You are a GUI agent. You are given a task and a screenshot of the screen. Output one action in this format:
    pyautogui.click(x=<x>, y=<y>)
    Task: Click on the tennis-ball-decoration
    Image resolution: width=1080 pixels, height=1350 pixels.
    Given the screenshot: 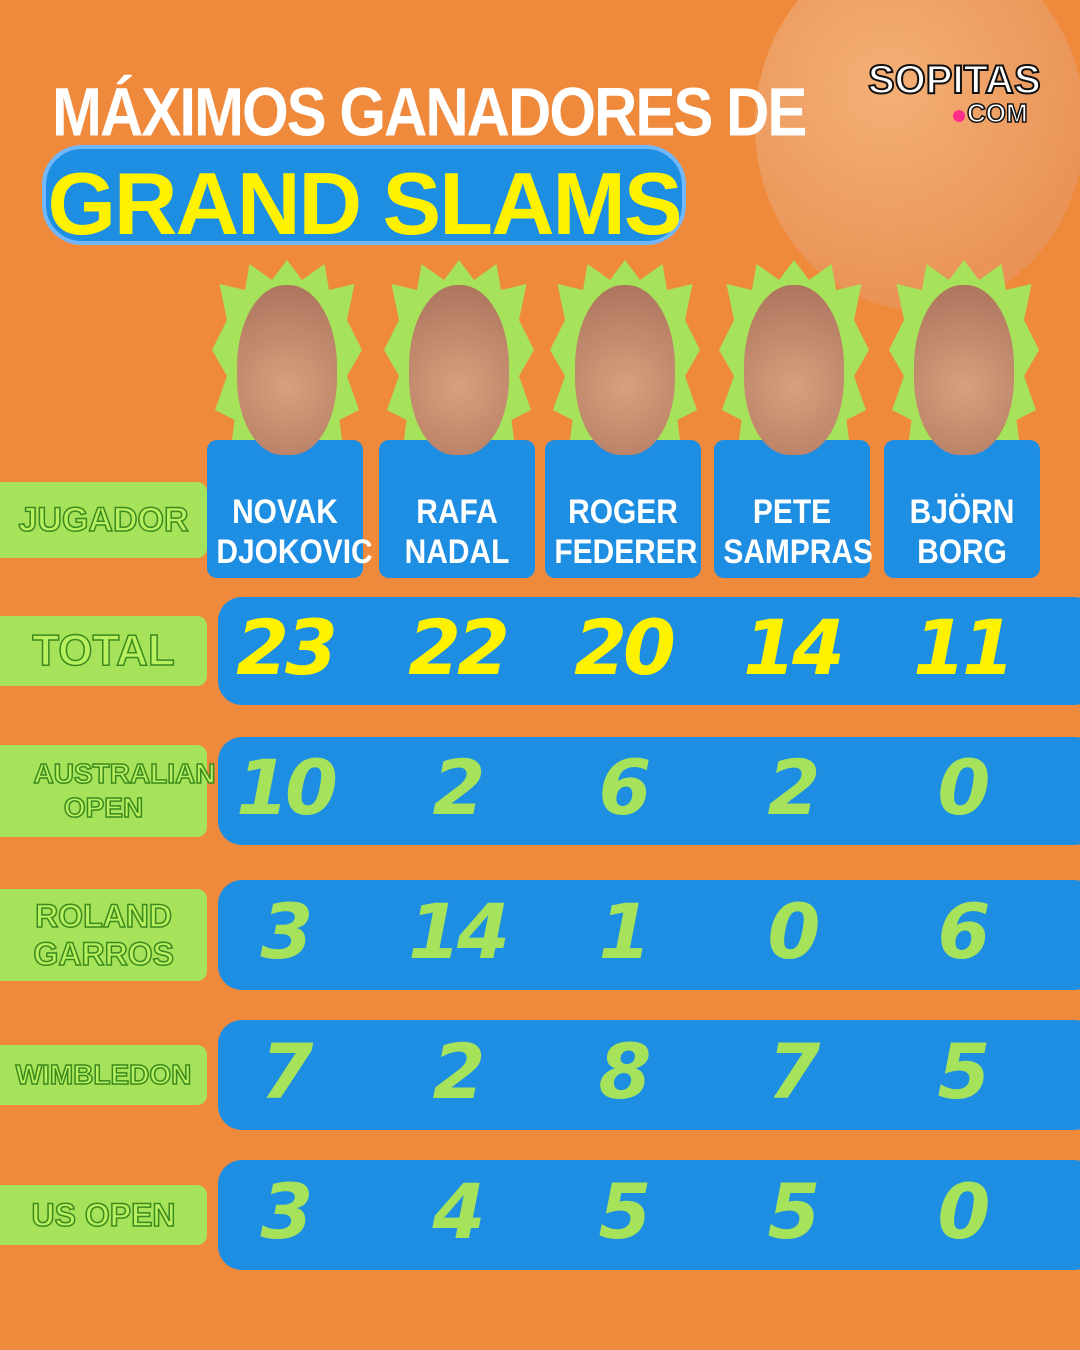 What is the action you would take?
    pyautogui.click(x=917, y=155)
    